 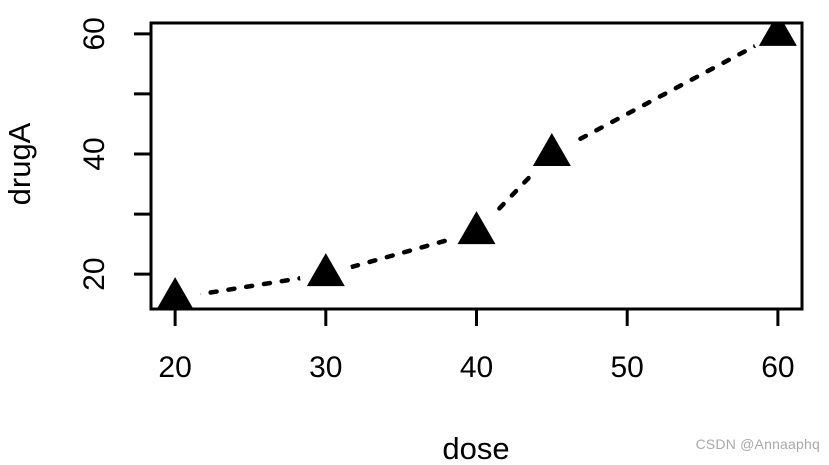 I want to click on y-tick-label: 40, so click(x=94, y=153).